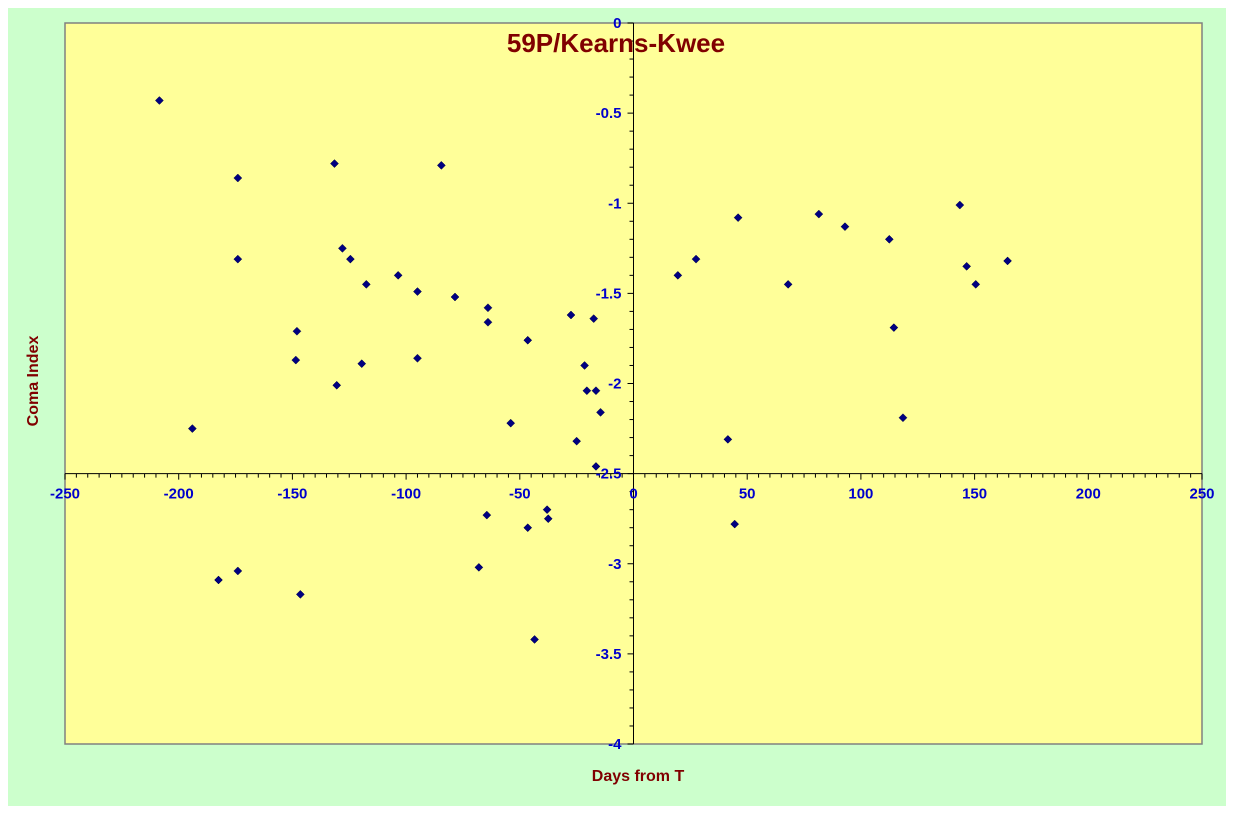  What do you see at coordinates (1088, 494) in the screenshot?
I see `x-tick-label: 200` at bounding box center [1088, 494].